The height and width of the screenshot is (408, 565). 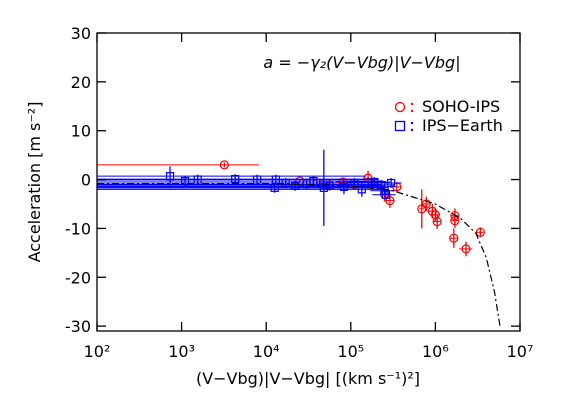 What do you see at coordinates (97, 351) in the screenshot?
I see `x-tick-label: 10²` at bounding box center [97, 351].